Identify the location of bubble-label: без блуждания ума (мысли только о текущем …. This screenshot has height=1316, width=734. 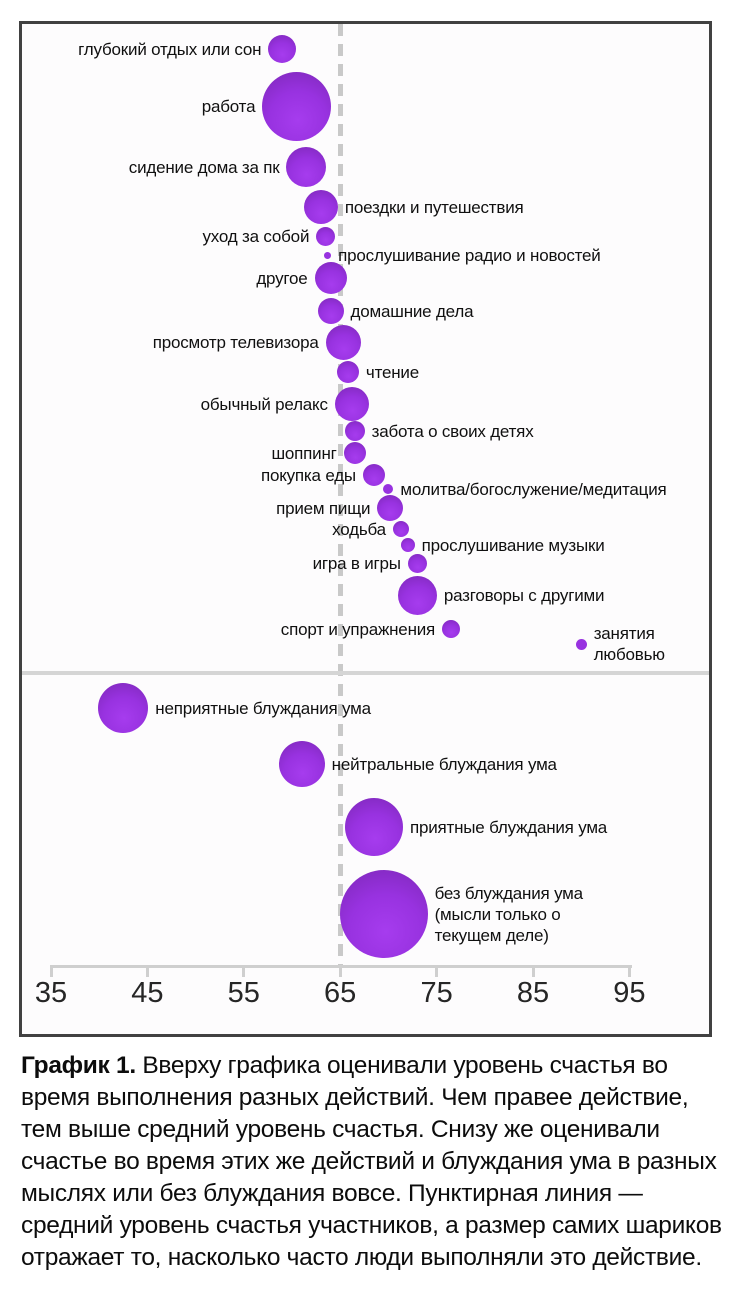
(509, 914).